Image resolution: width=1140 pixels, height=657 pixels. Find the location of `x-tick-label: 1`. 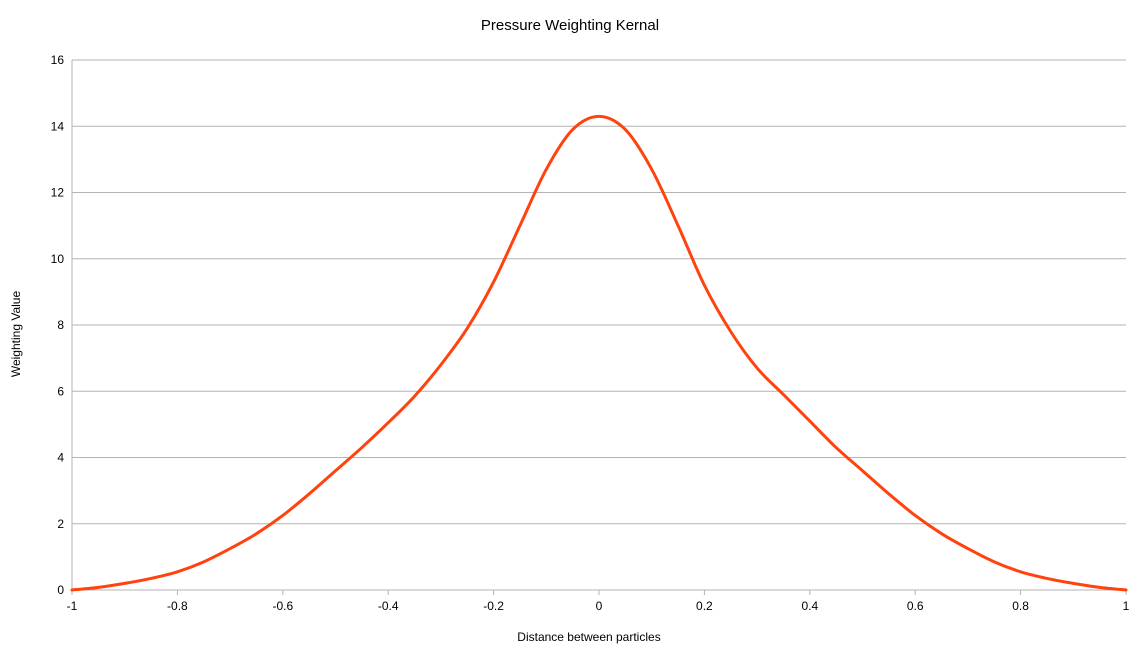

x-tick-label: 1 is located at coordinates (1126, 606).